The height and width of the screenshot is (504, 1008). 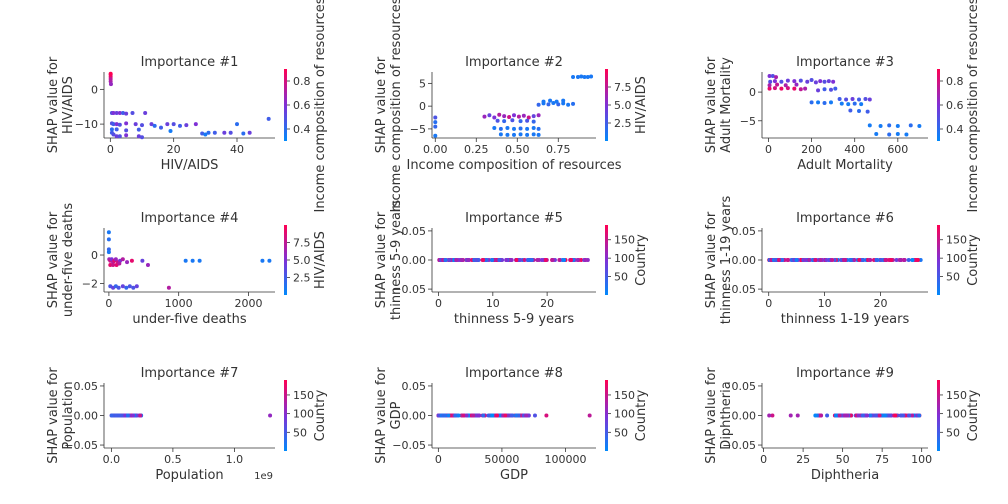 I want to click on y-axis-label: SHAP value forthinness 5-9 years, so click(x=389, y=260).